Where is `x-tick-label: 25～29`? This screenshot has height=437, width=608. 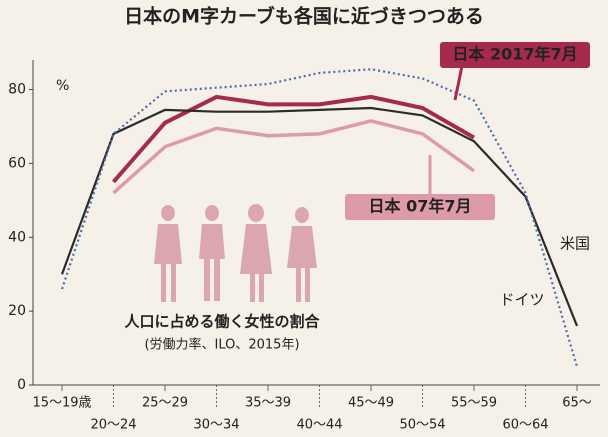
x-tick-label: 25～29 is located at coordinates (165, 403).